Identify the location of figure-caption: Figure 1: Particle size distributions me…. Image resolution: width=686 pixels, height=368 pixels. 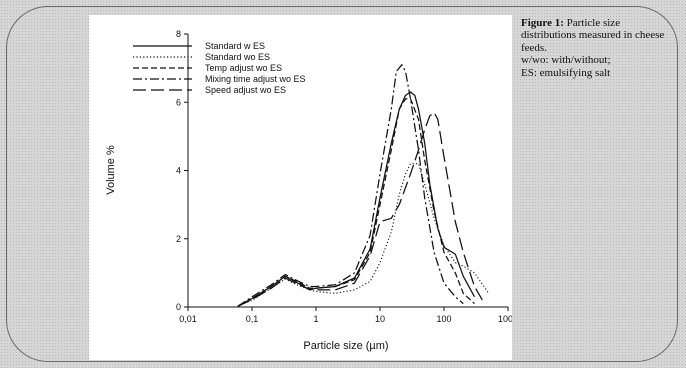
(596, 48).